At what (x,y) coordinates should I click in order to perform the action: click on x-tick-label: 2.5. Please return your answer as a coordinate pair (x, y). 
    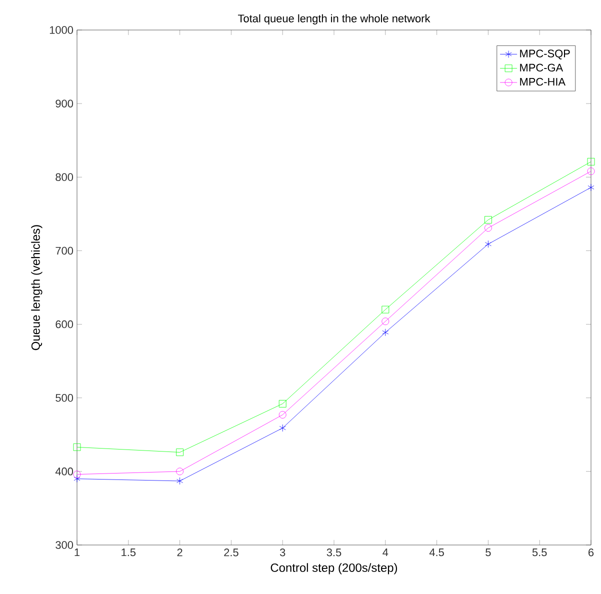
    Looking at the image, I should click on (231, 552).